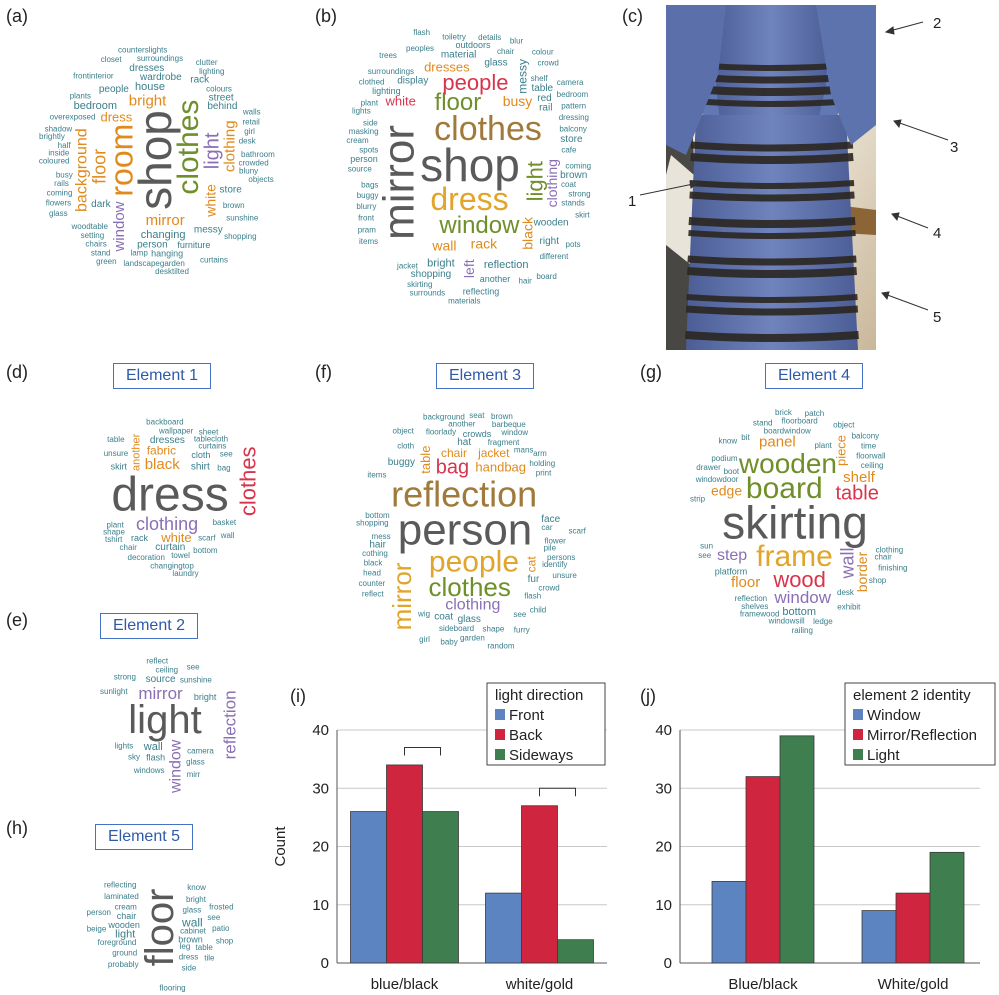 This screenshot has width=999, height=995. I want to click on cloud-word: messy, so click(523, 76).